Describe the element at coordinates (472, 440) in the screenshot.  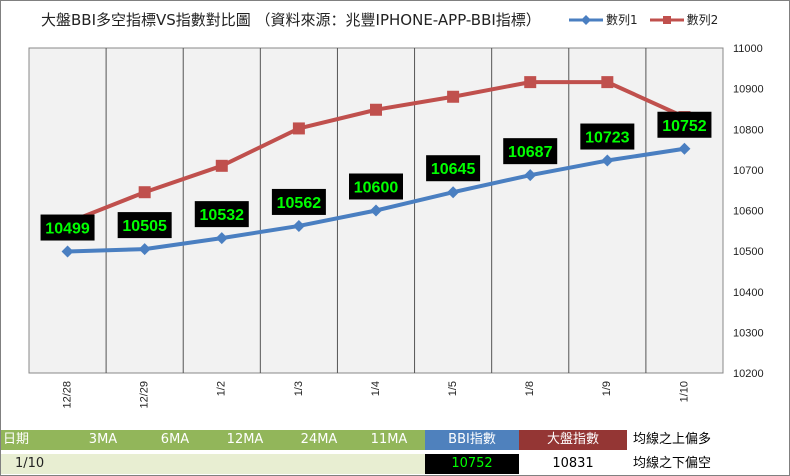
I see `header-bbi-index: BBI指數` at that location.